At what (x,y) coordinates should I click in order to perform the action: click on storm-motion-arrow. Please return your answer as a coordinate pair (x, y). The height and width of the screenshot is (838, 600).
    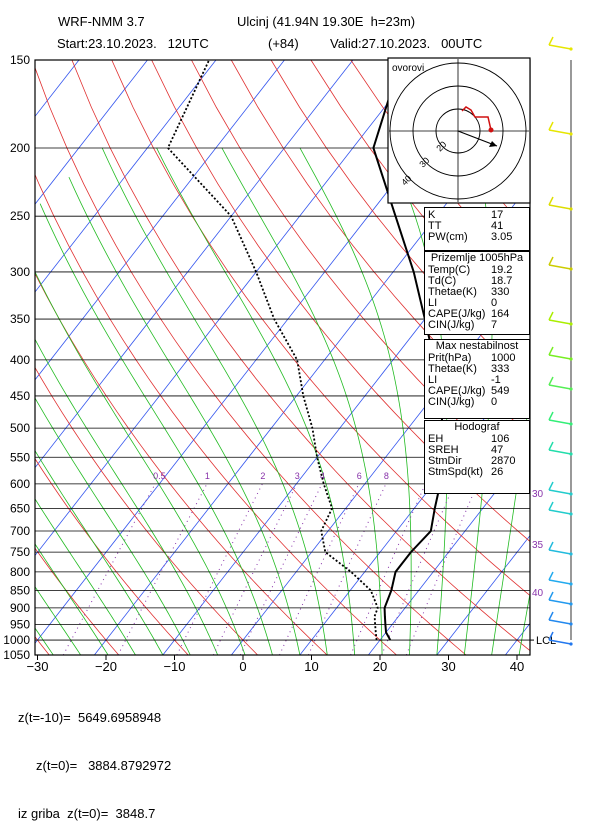
    Looking at the image, I should click on (493, 144).